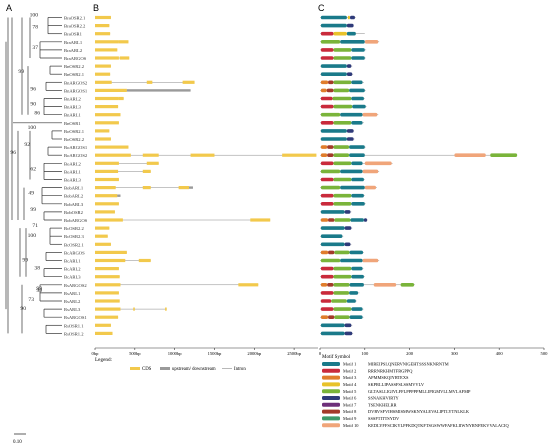 The height and width of the screenshot is (447, 550). I want to click on gene-label: BraOSR2.2, so click(75, 26).